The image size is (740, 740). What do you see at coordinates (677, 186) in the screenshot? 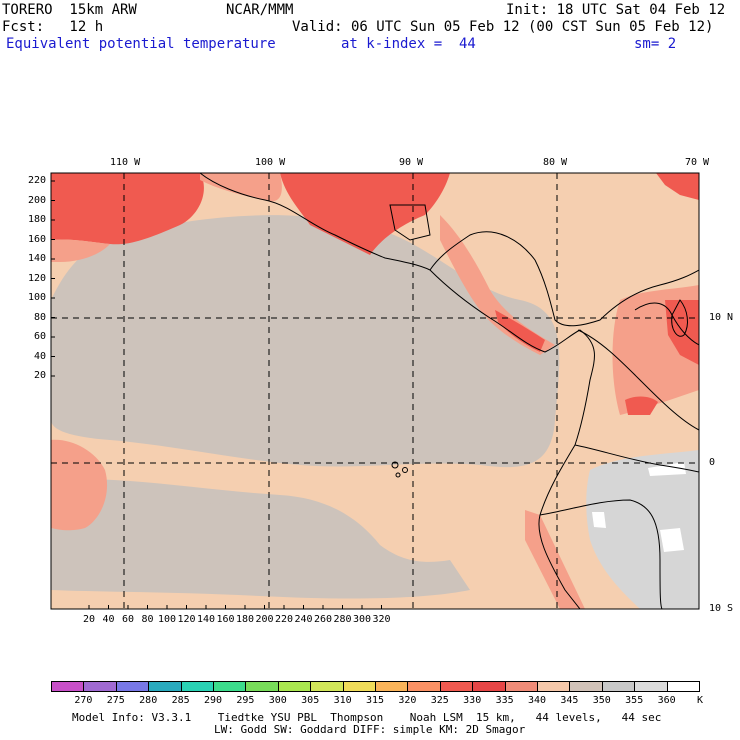
I see `red-region-caribbean` at bounding box center [677, 186].